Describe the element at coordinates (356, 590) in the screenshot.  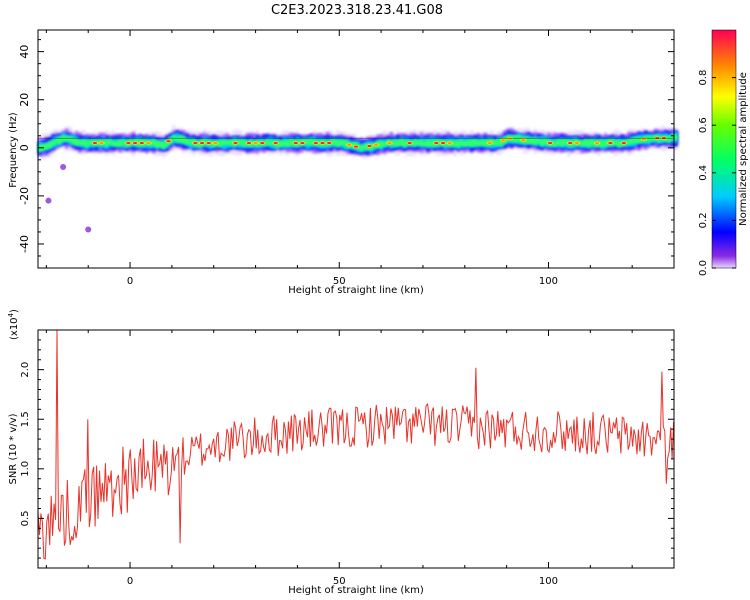
I see `snr-xlabel: Height of straight line (km)` at that location.